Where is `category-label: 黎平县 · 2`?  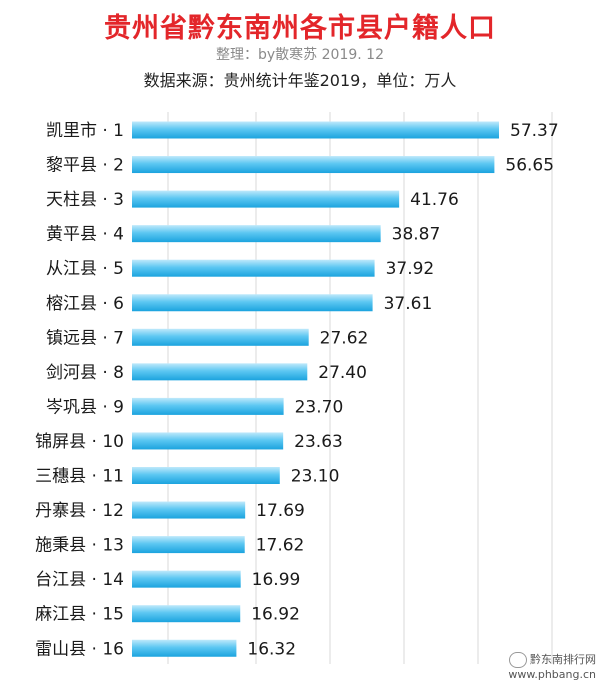 category-label: 黎平县 · 2 is located at coordinates (85, 166).